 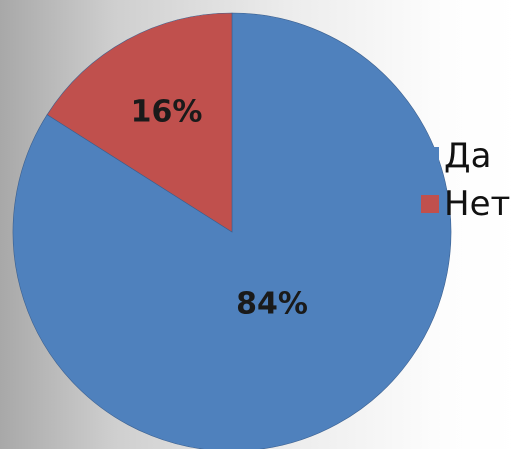 I want to click on pie-label-net: 16%, so click(x=167, y=112).